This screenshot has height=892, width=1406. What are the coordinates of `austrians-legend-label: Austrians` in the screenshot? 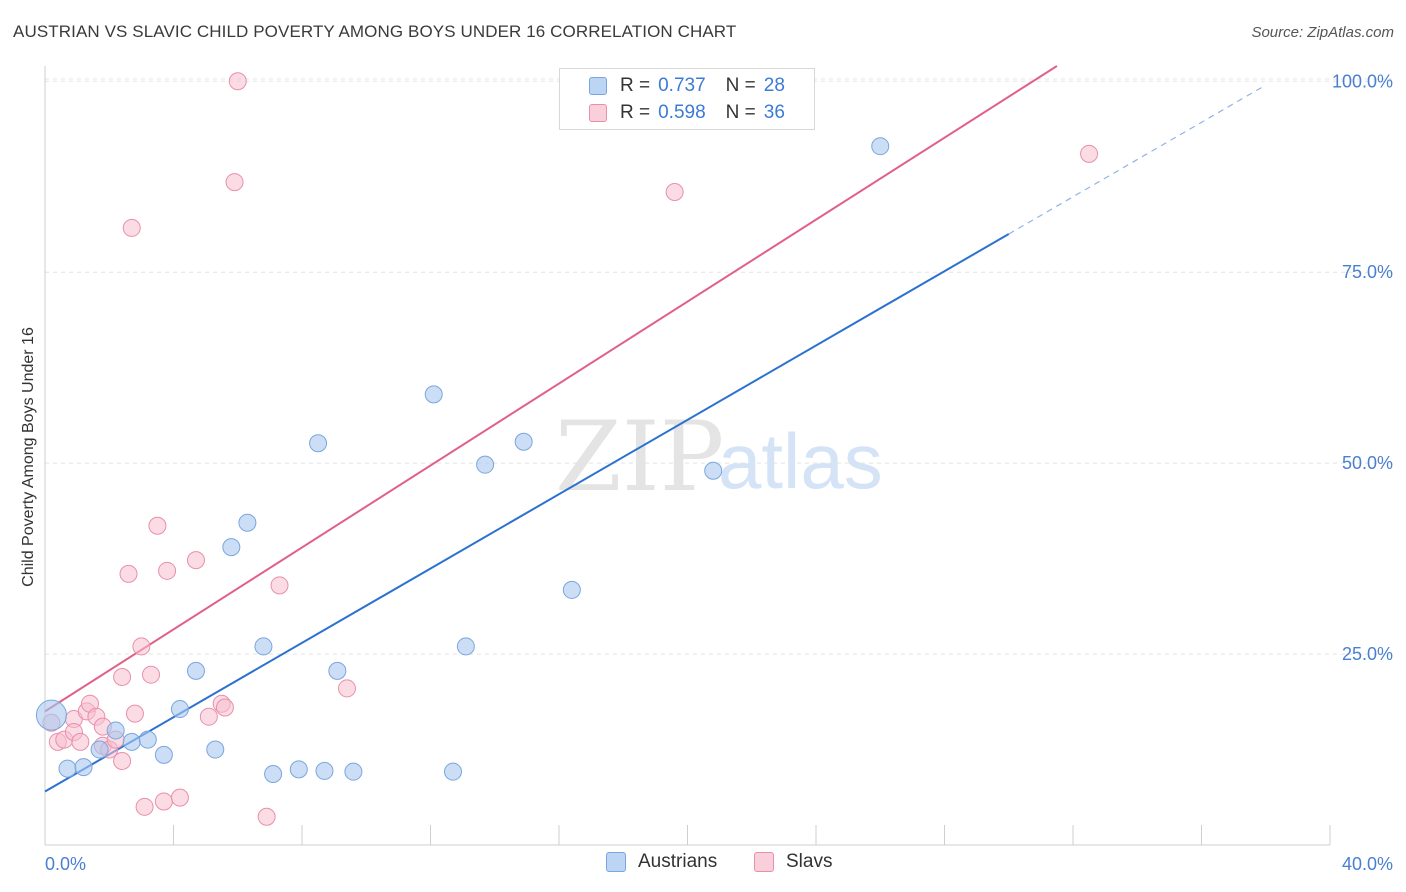 It's located at (678, 861).